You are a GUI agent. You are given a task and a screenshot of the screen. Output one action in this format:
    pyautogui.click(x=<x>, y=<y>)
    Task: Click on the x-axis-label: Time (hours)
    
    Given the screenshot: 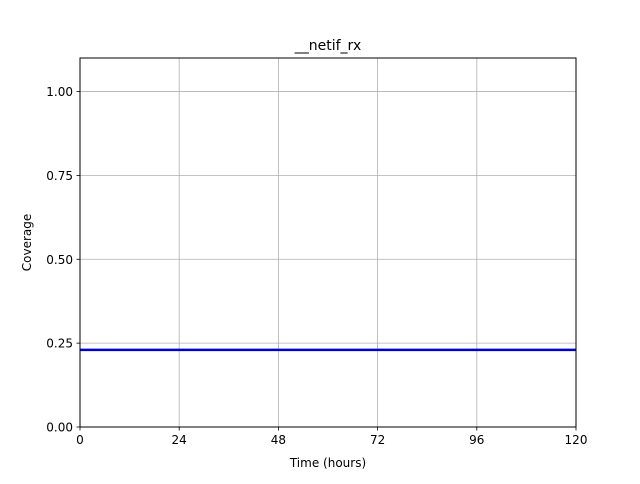 What is the action you would take?
    pyautogui.click(x=327, y=463)
    